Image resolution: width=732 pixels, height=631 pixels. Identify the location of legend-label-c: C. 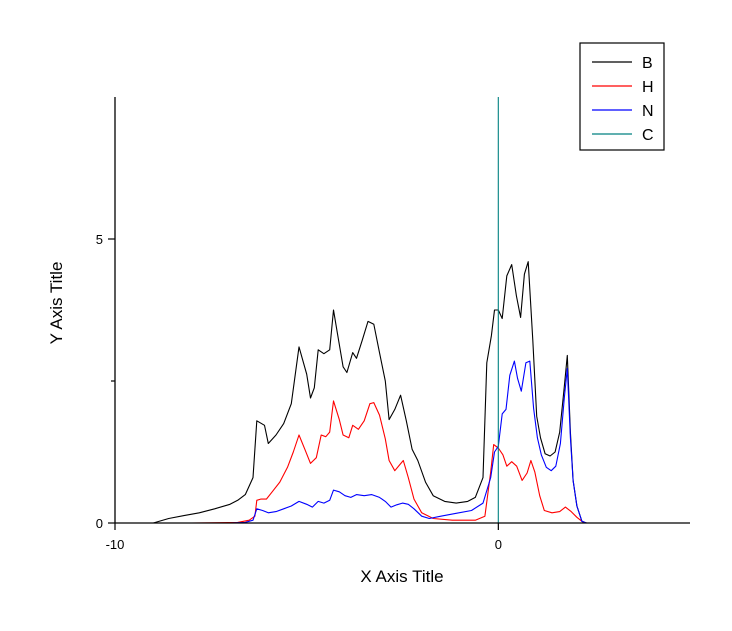
(648, 135).